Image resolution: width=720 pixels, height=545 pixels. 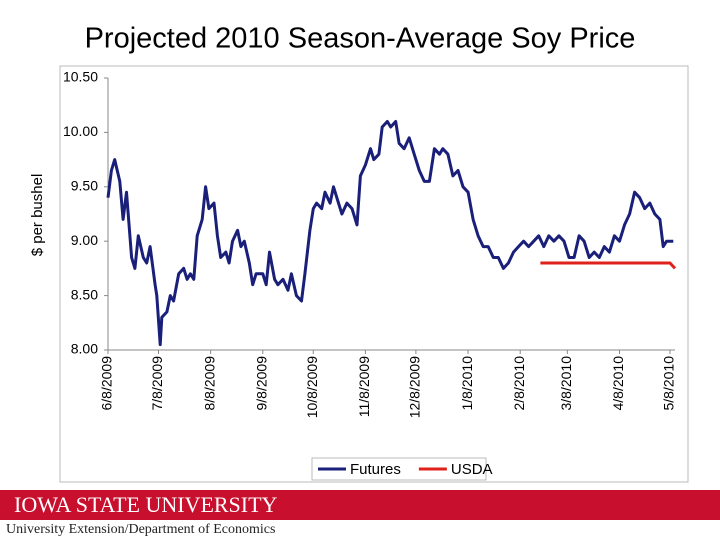 I want to click on line-series, so click(x=608, y=265).